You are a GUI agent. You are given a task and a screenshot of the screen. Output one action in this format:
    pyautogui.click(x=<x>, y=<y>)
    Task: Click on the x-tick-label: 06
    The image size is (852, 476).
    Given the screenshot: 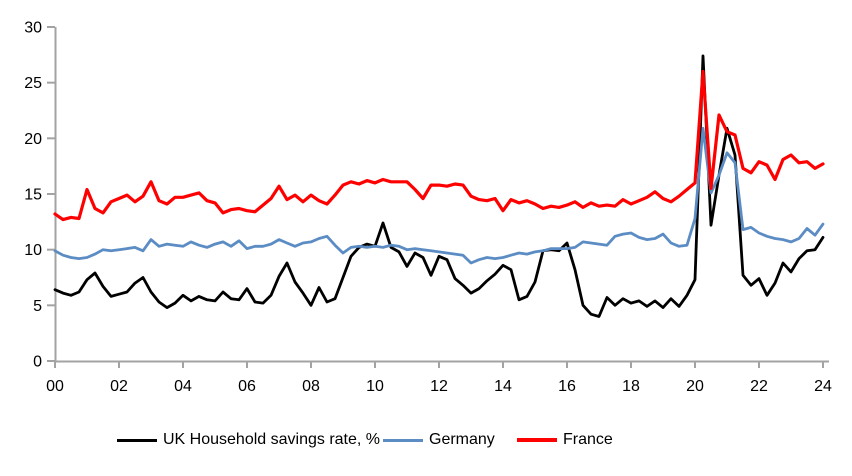 What is the action you would take?
    pyautogui.click(x=247, y=386)
    